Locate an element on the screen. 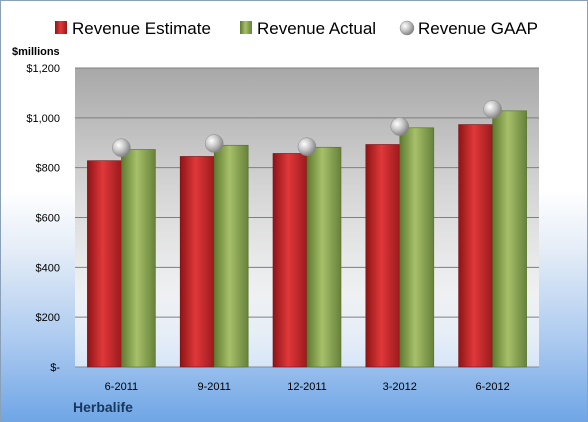 This screenshot has width=588, height=422. y-tick-label: $- is located at coordinates (55, 368).